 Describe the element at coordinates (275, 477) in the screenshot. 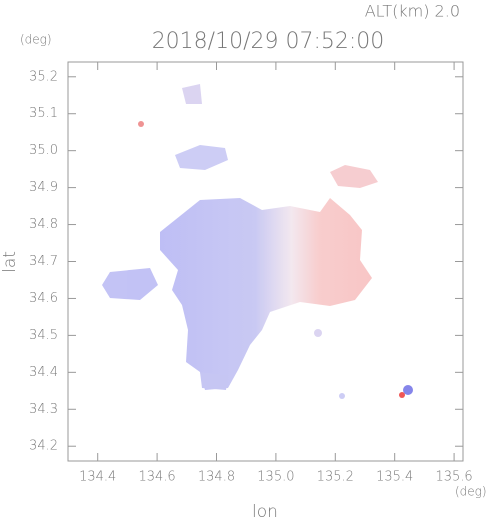

I see `x-tick-label: 135.0` at that location.